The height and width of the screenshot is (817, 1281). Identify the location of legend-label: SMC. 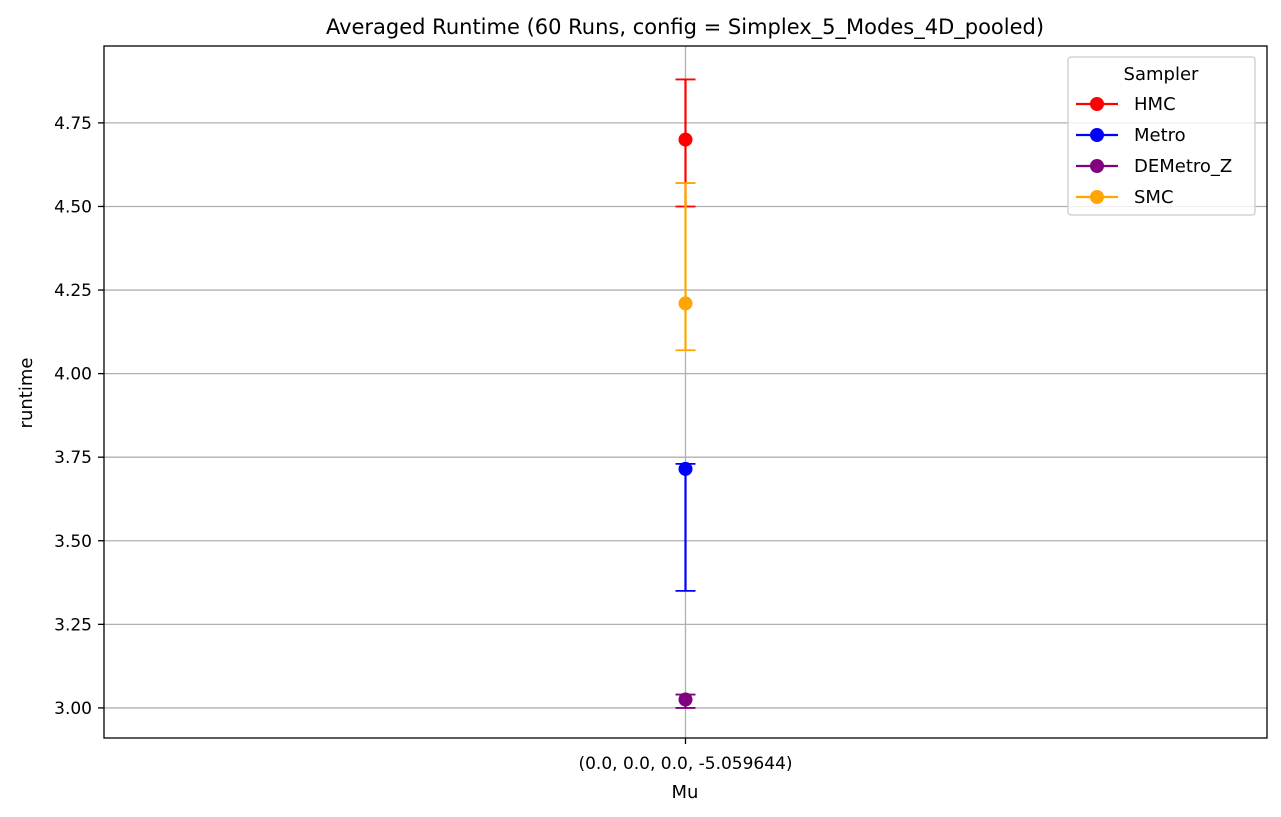
(1154, 197).